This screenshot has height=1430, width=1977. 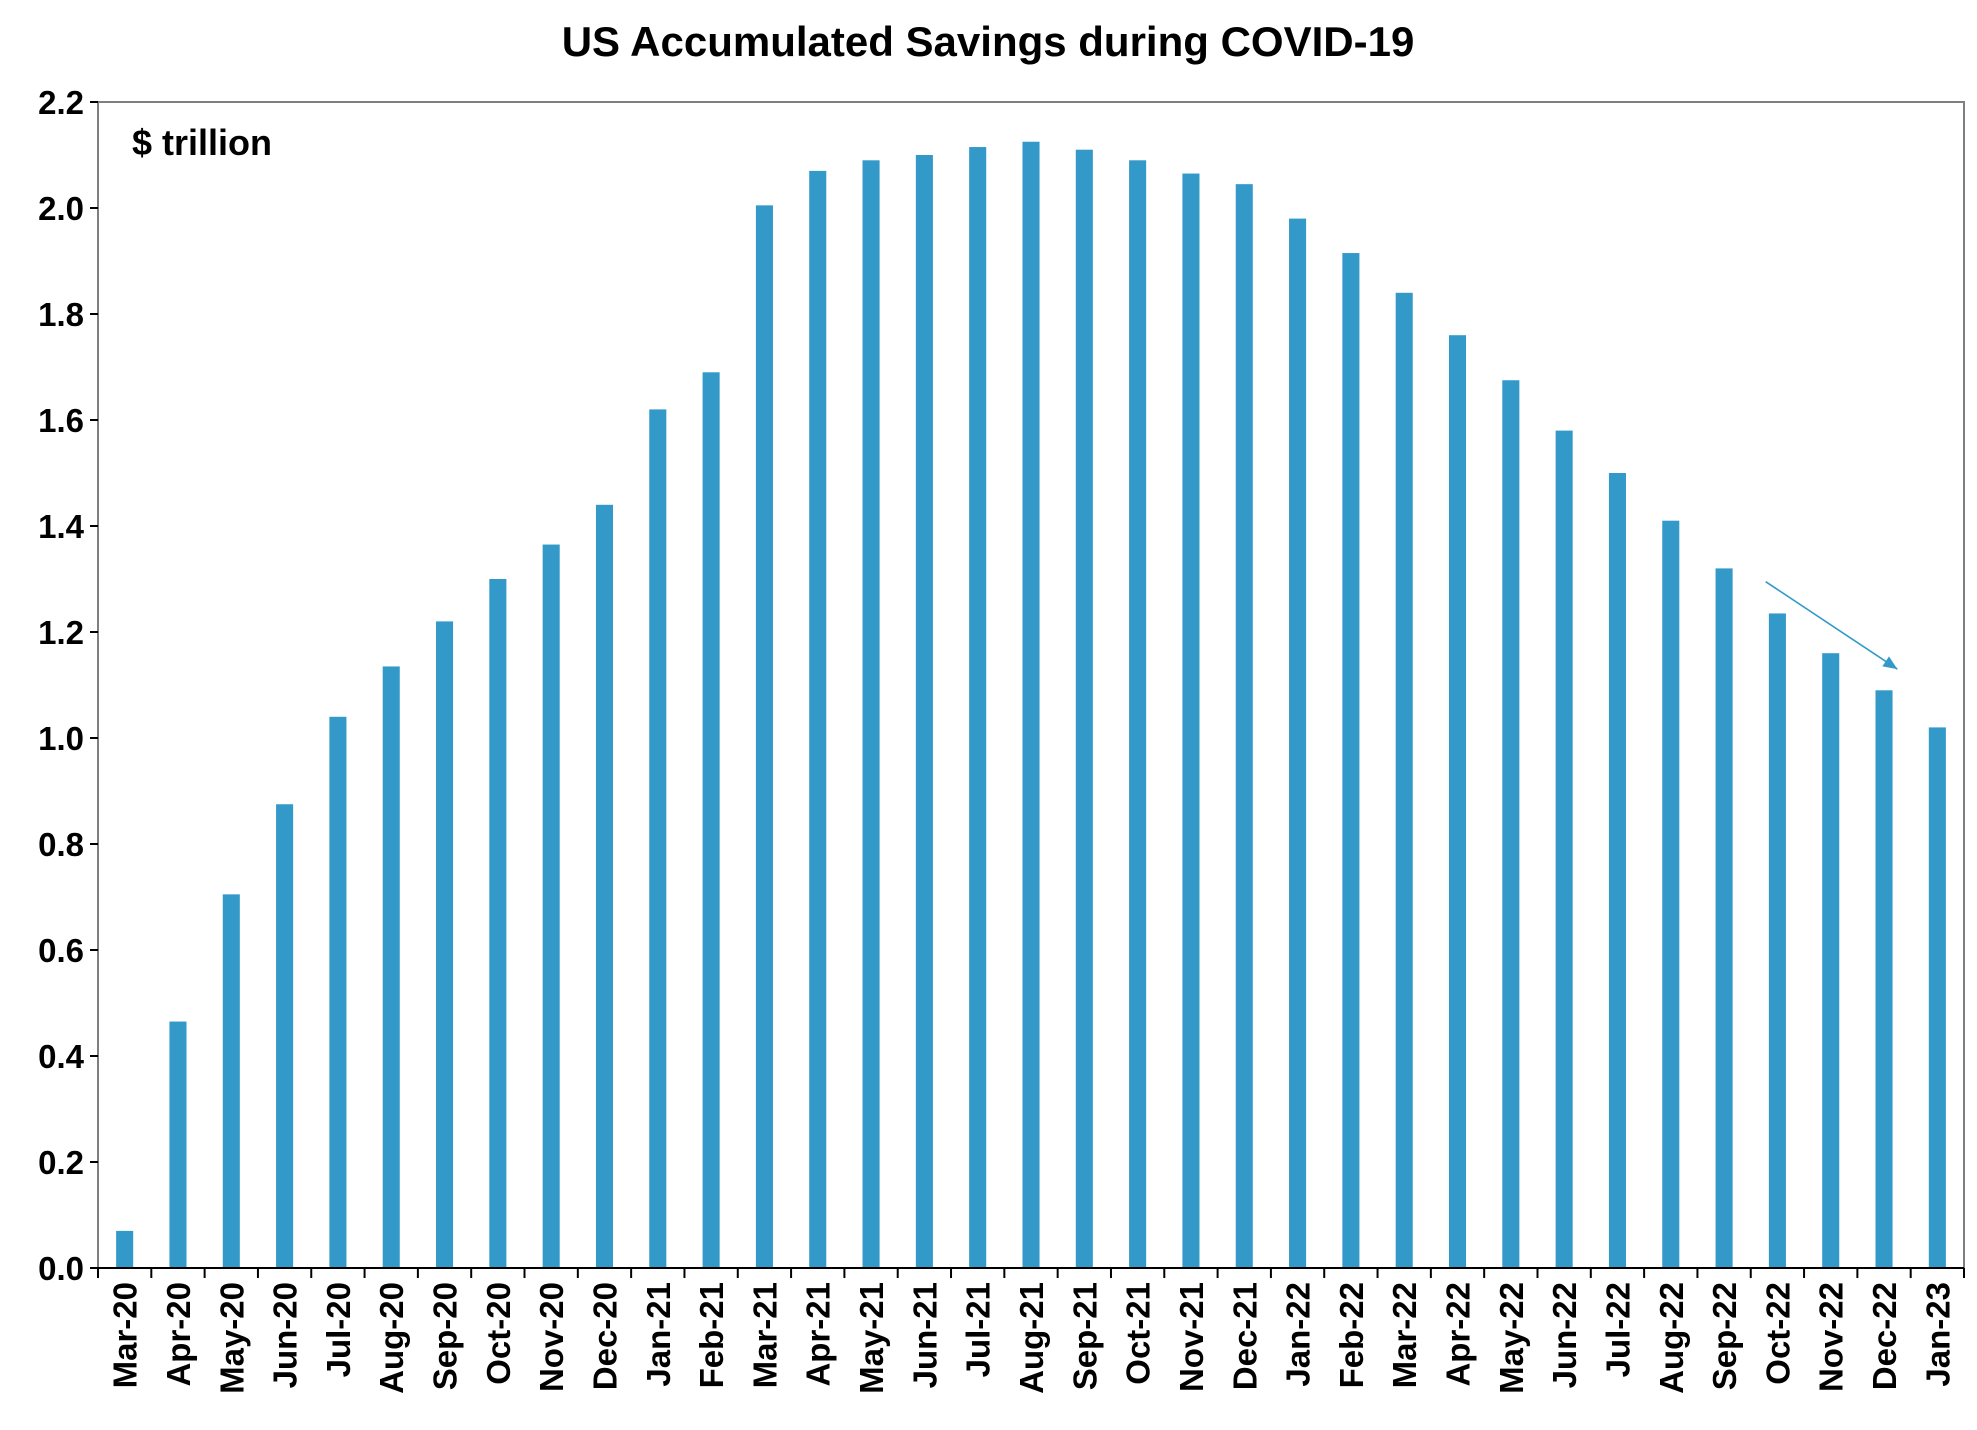 I want to click on y-tick-label: 1.2, so click(x=61, y=632).